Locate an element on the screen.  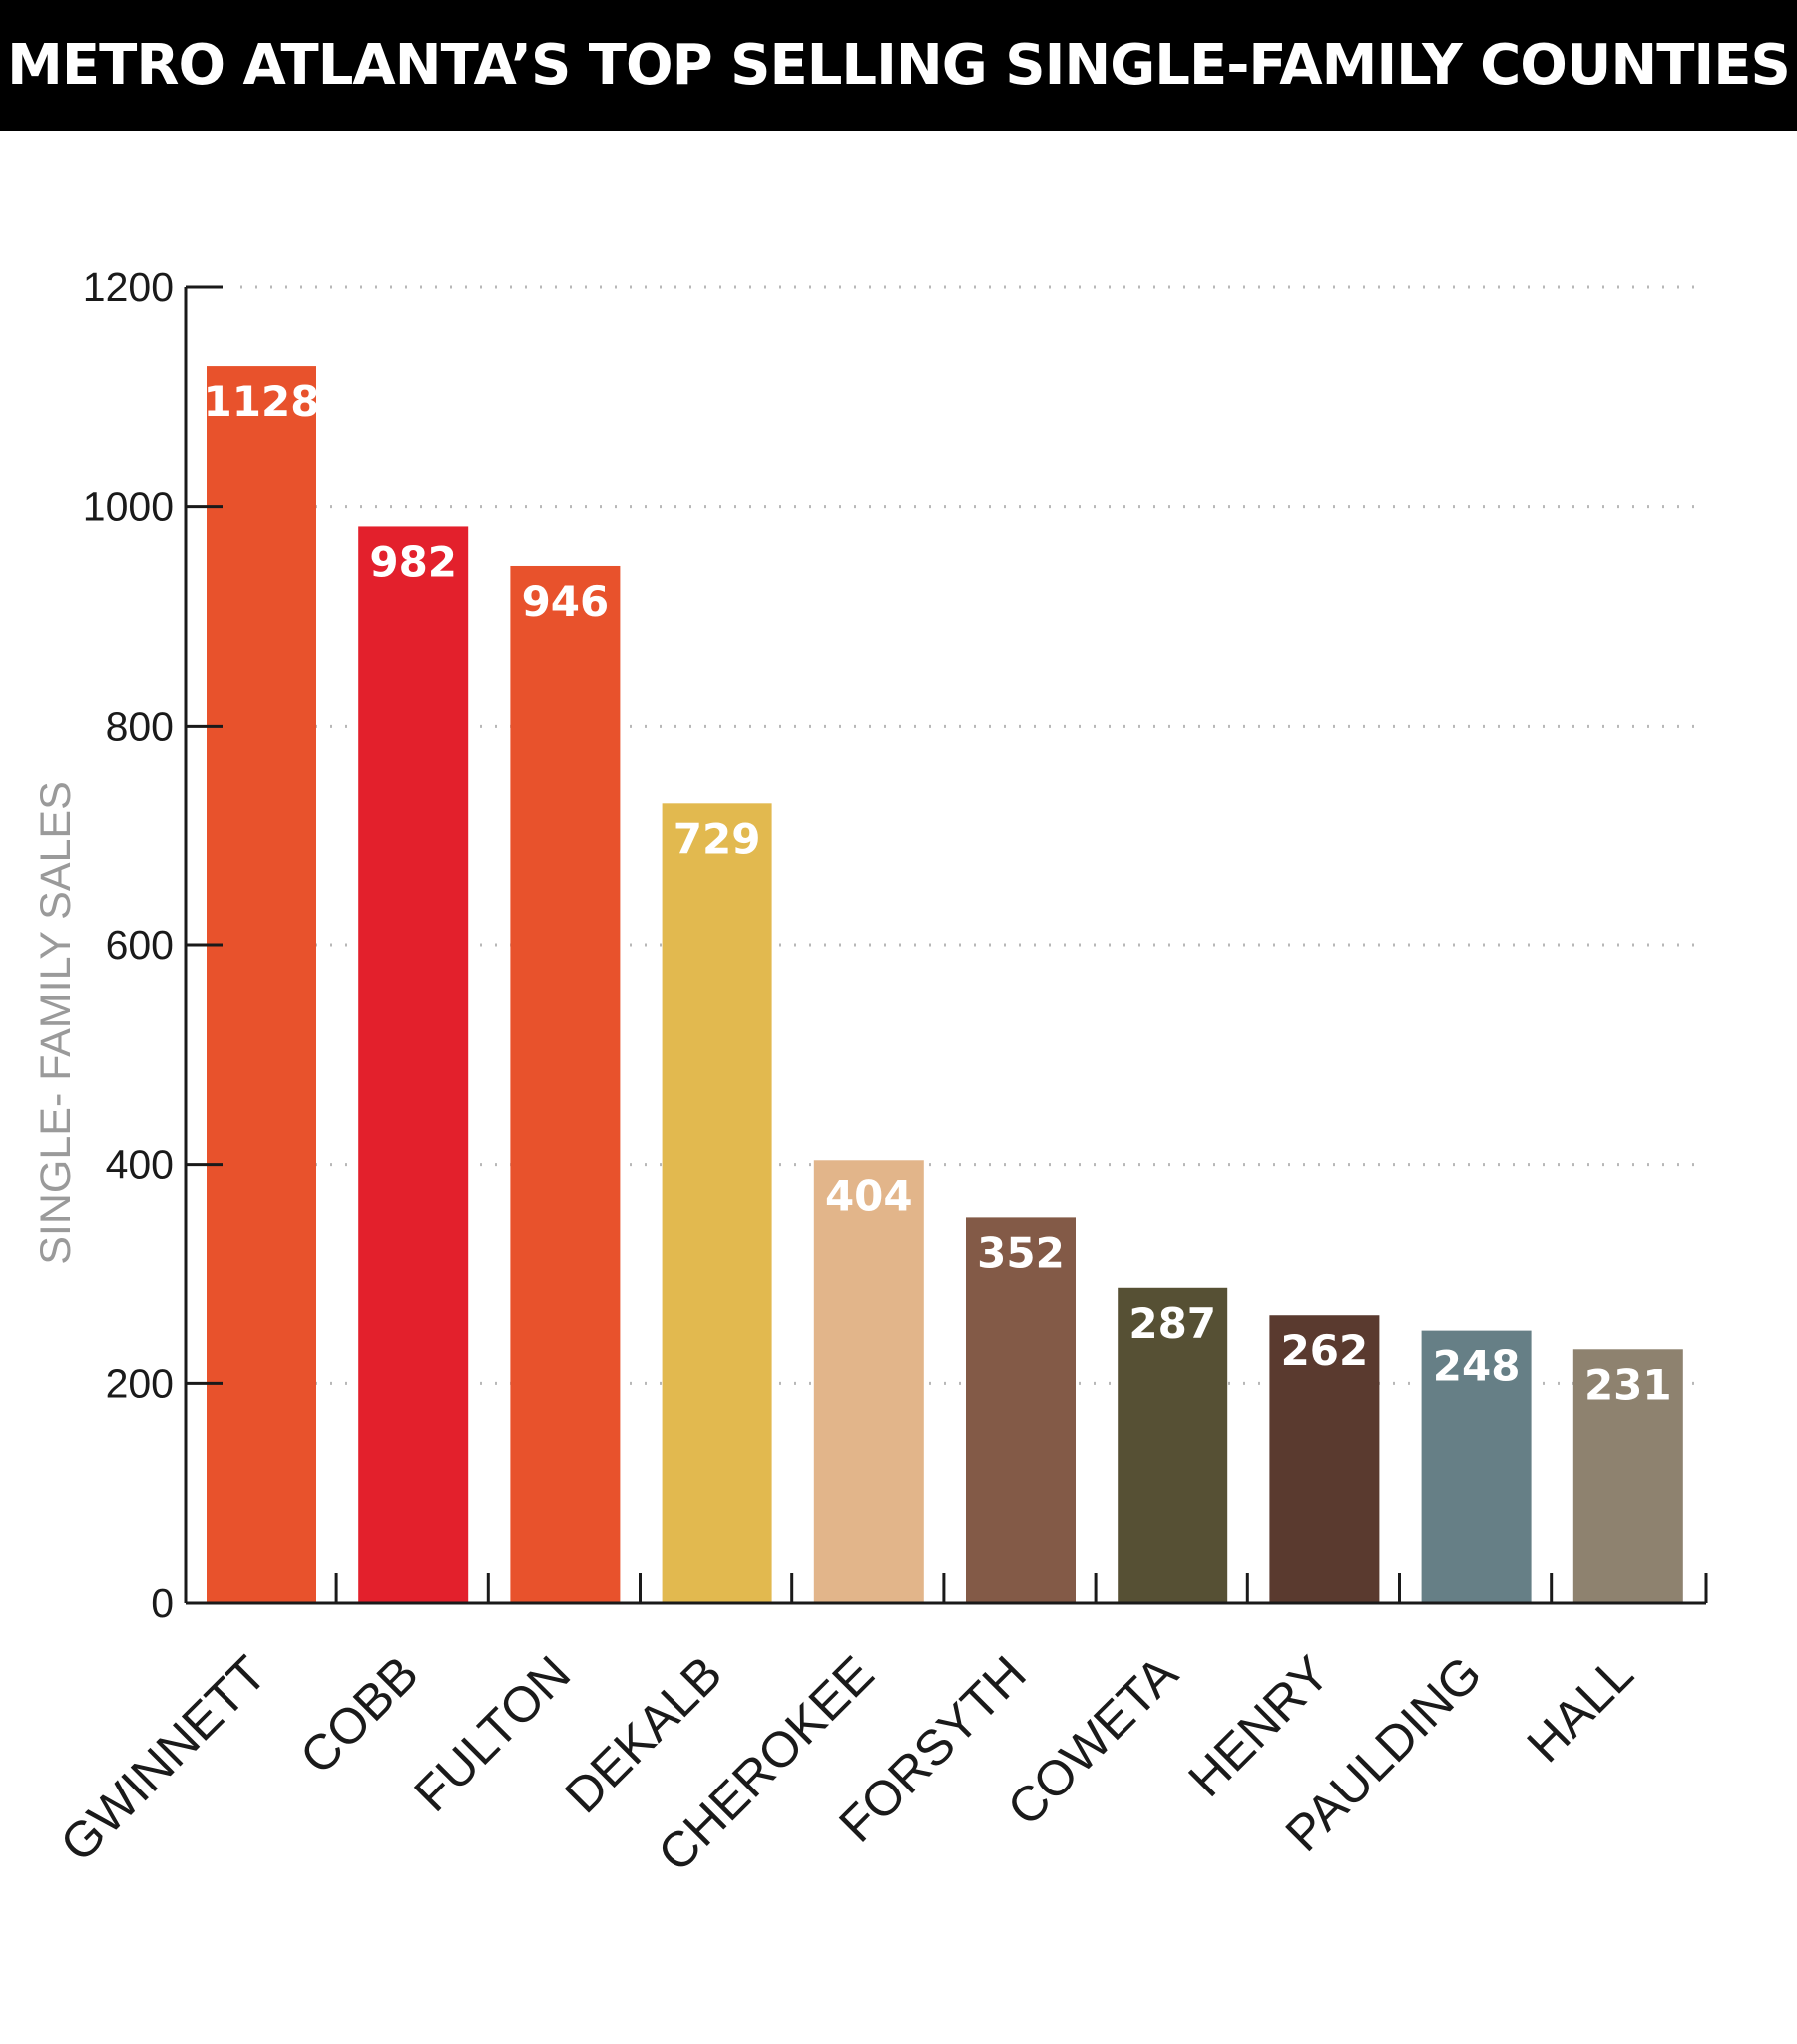
bar-coweta is located at coordinates (1173, 1445).